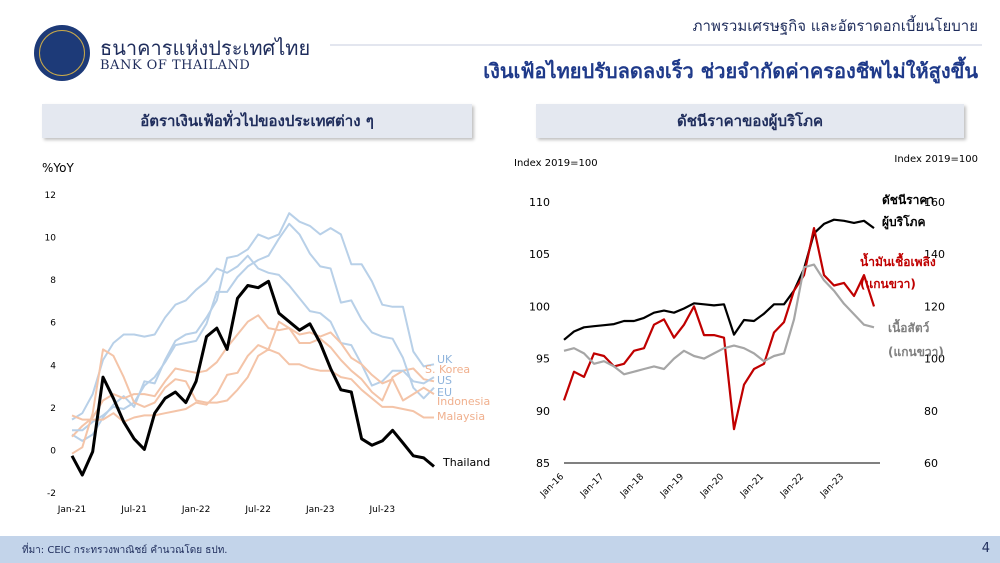 The height and width of the screenshot is (563, 1000). What do you see at coordinates (632, 486) in the screenshot?
I see `right-x-tick-label: Jan-18` at bounding box center [632, 486].